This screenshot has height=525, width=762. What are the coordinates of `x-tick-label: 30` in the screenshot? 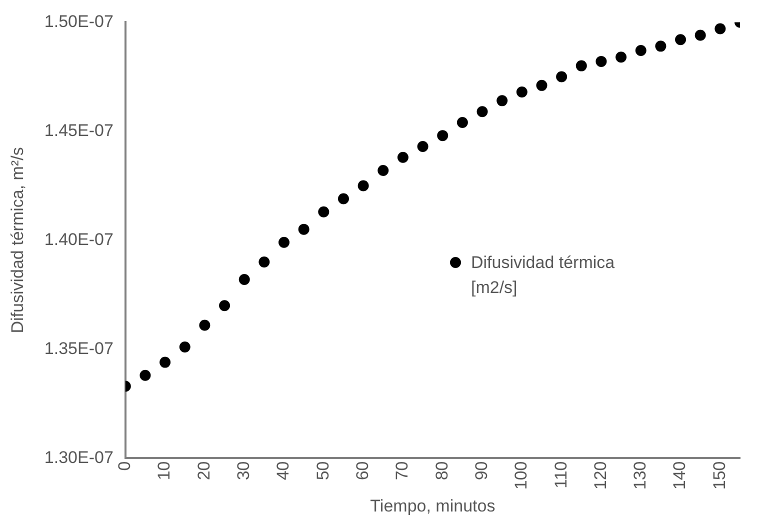 It's located at (244, 470).